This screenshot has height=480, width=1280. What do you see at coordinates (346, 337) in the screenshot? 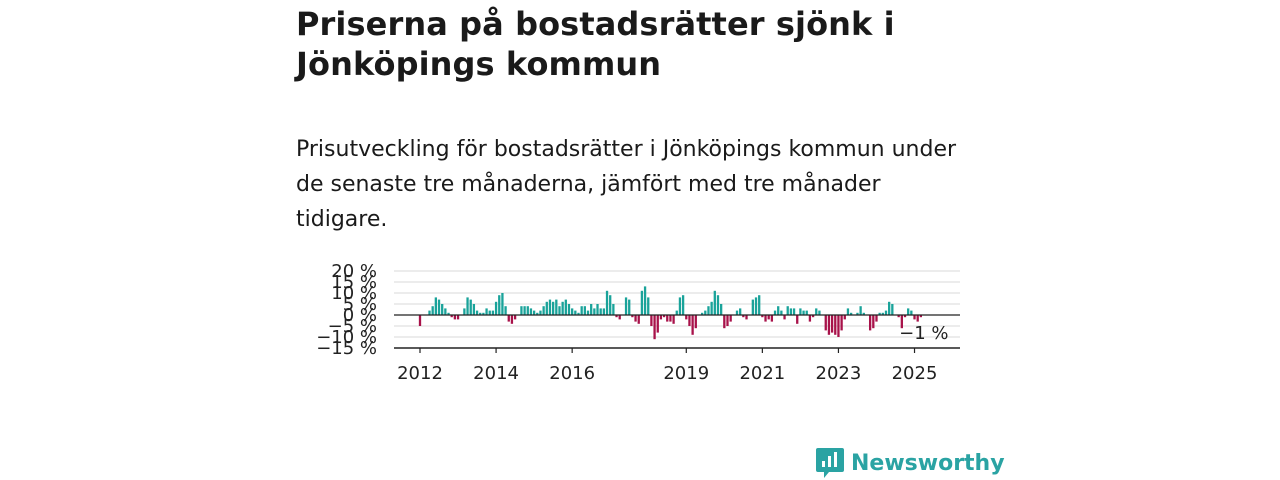
I see `y-tick-label: −10 %` at bounding box center [346, 337].